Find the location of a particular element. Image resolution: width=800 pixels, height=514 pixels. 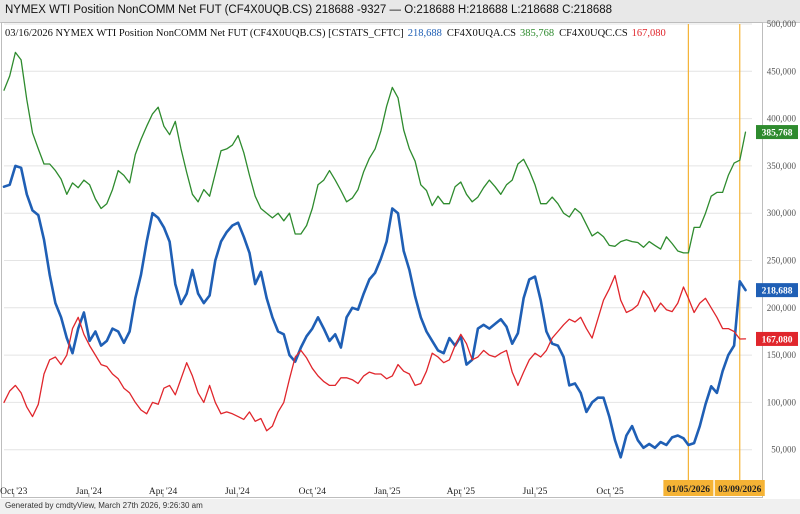

last-value-label: 385,768 is located at coordinates (777, 134).